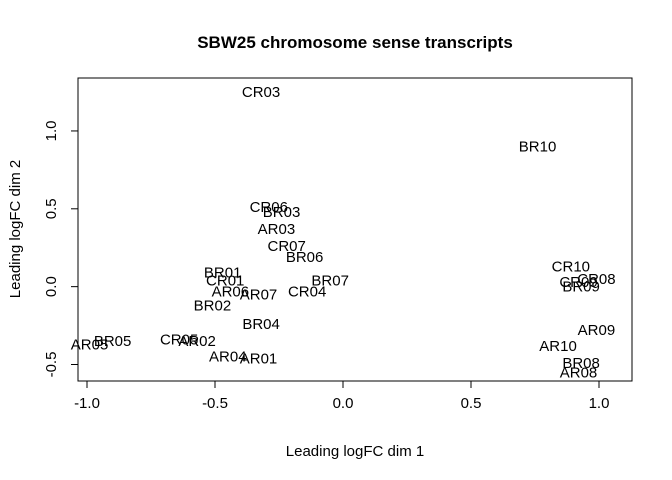 This screenshot has width=672, height=480. What do you see at coordinates (305, 257) in the screenshot?
I see `point-label-br06: BR06` at bounding box center [305, 257].